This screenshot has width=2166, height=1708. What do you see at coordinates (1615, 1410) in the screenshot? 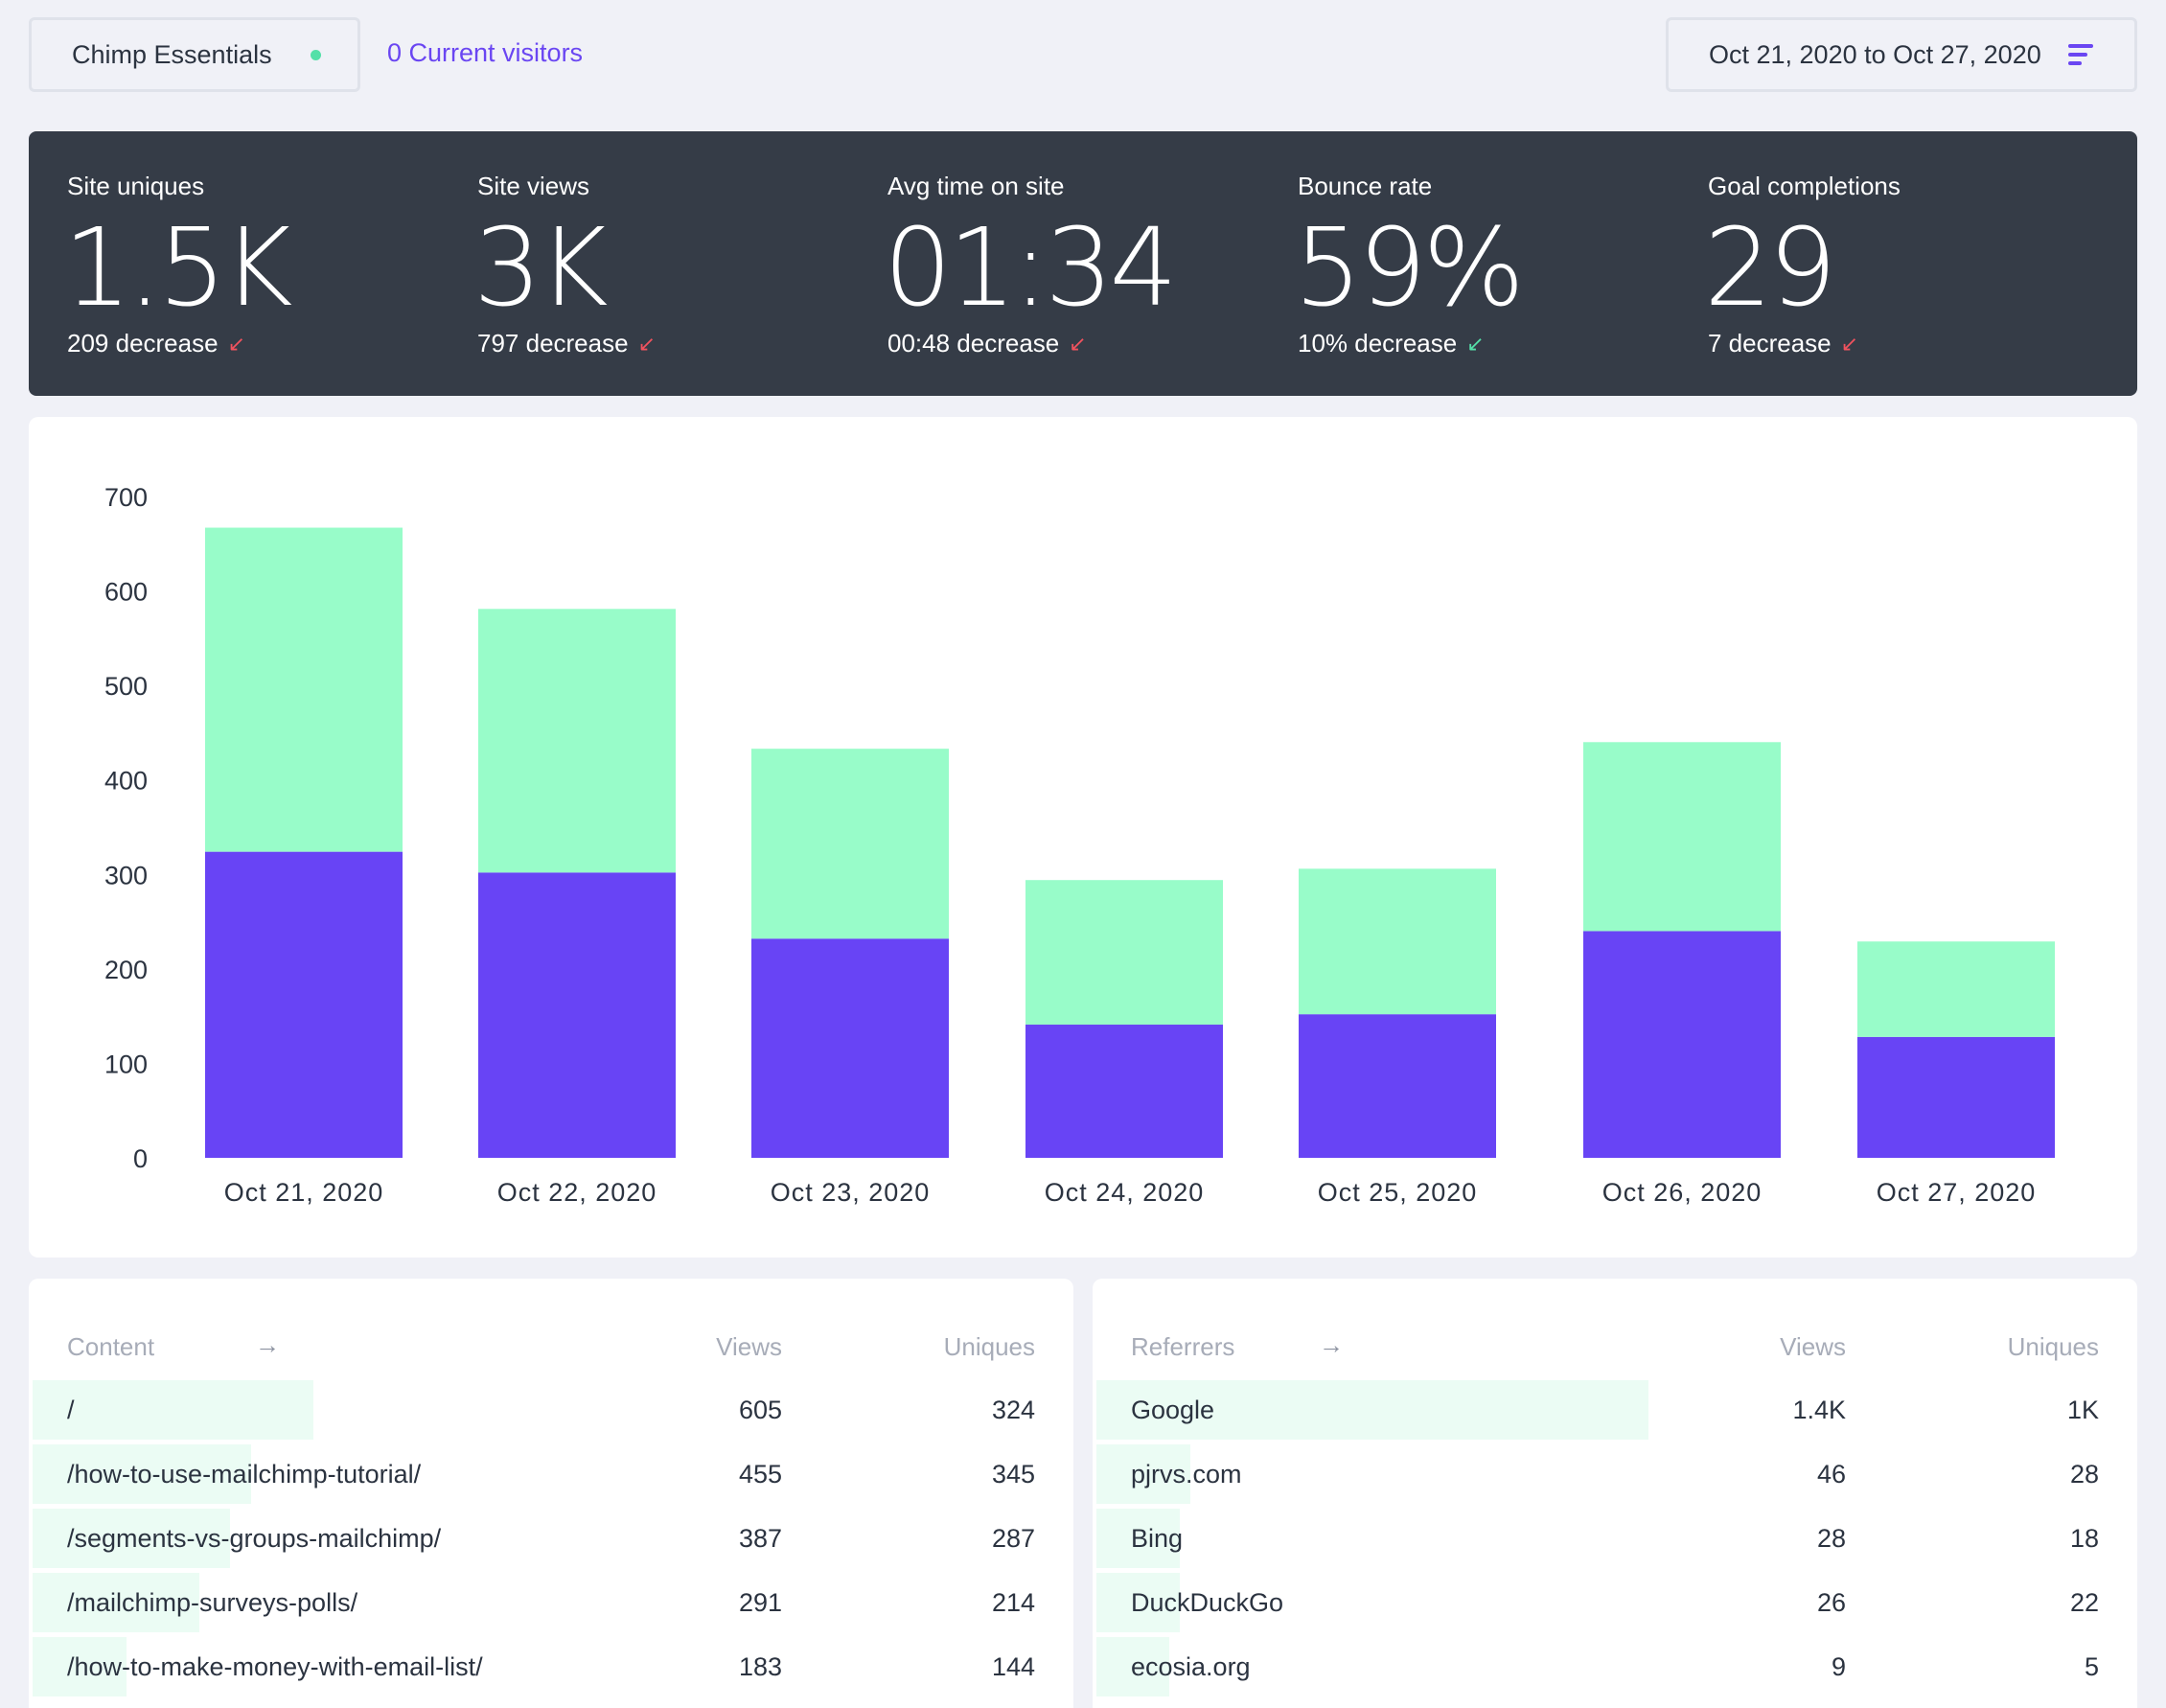
I see `table-row: Google 1.4K 1K` at bounding box center [1615, 1410].